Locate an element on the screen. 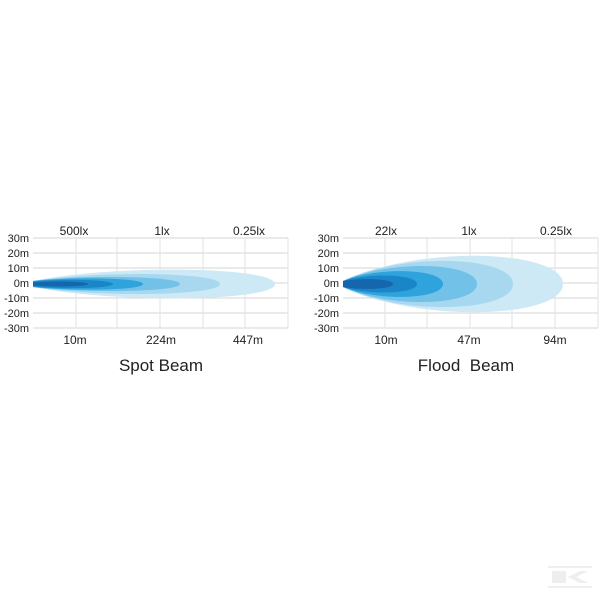 This screenshot has width=600, height=600. lux-label: 500lx is located at coordinates (74, 231).